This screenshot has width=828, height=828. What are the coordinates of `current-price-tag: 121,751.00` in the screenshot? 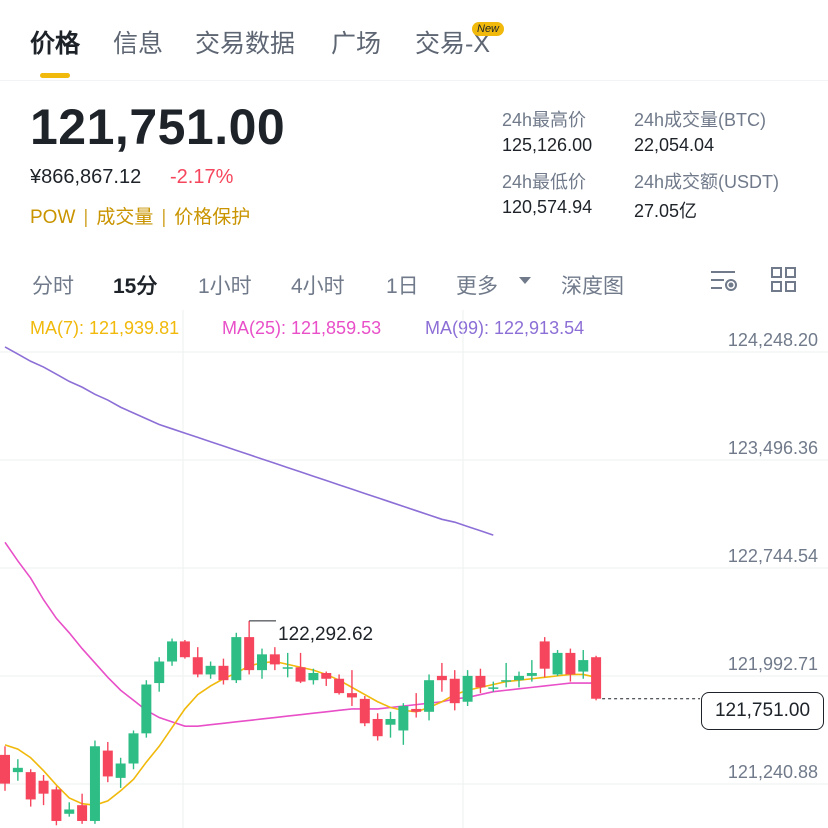 It's located at (762, 711).